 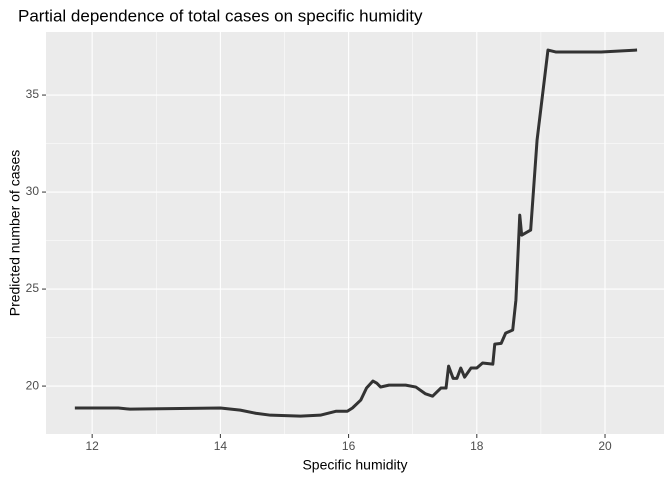 What do you see at coordinates (33, 191) in the screenshot?
I see `y-tick-label: 30` at bounding box center [33, 191].